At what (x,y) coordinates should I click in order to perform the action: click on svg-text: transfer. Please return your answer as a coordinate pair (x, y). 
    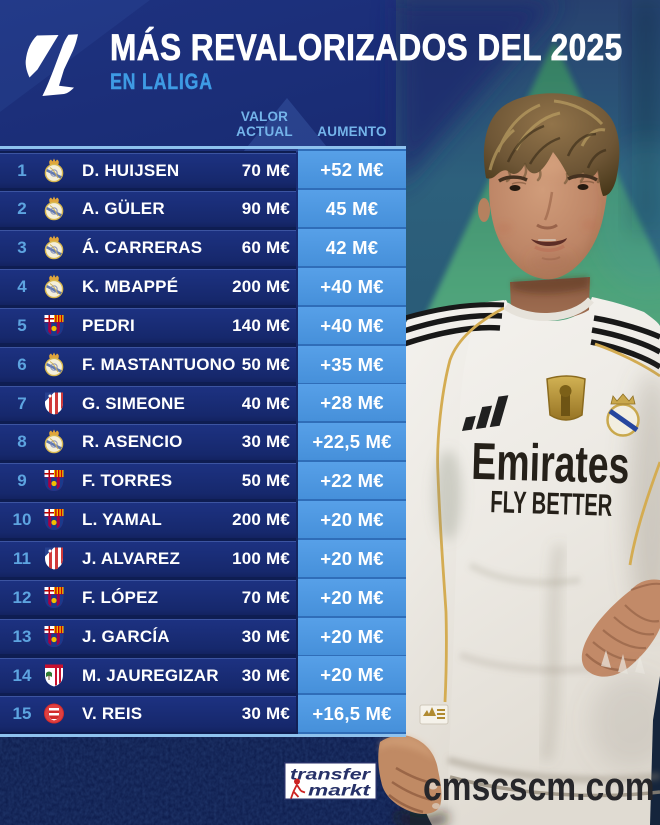
    Looking at the image, I should click on (330, 775).